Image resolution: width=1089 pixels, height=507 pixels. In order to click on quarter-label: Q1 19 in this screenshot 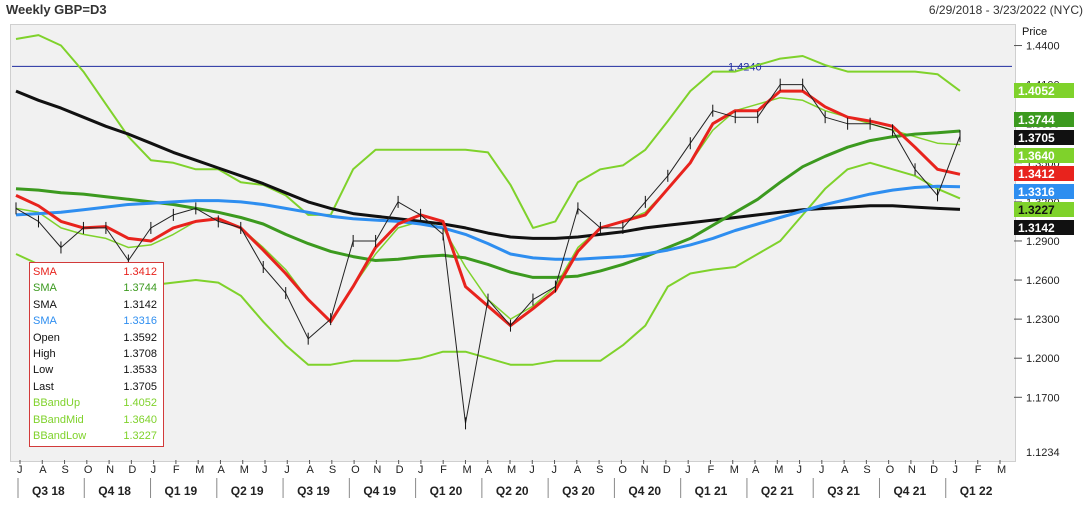, I will do `click(181, 491)`.